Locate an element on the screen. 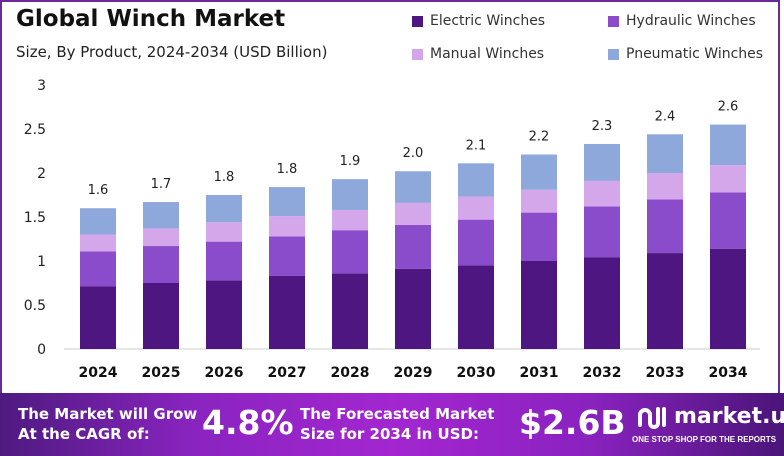 The width and height of the screenshot is (784, 456). legend-item-manual: Manual Winches is located at coordinates (478, 54).